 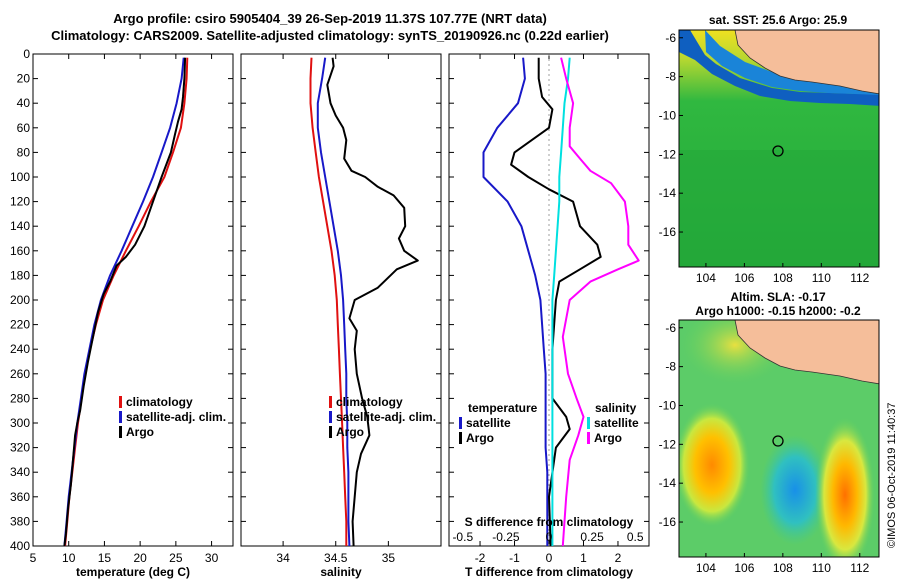 What do you see at coordinates (140, 558) in the screenshot?
I see `x-tick-label: 20` at bounding box center [140, 558].